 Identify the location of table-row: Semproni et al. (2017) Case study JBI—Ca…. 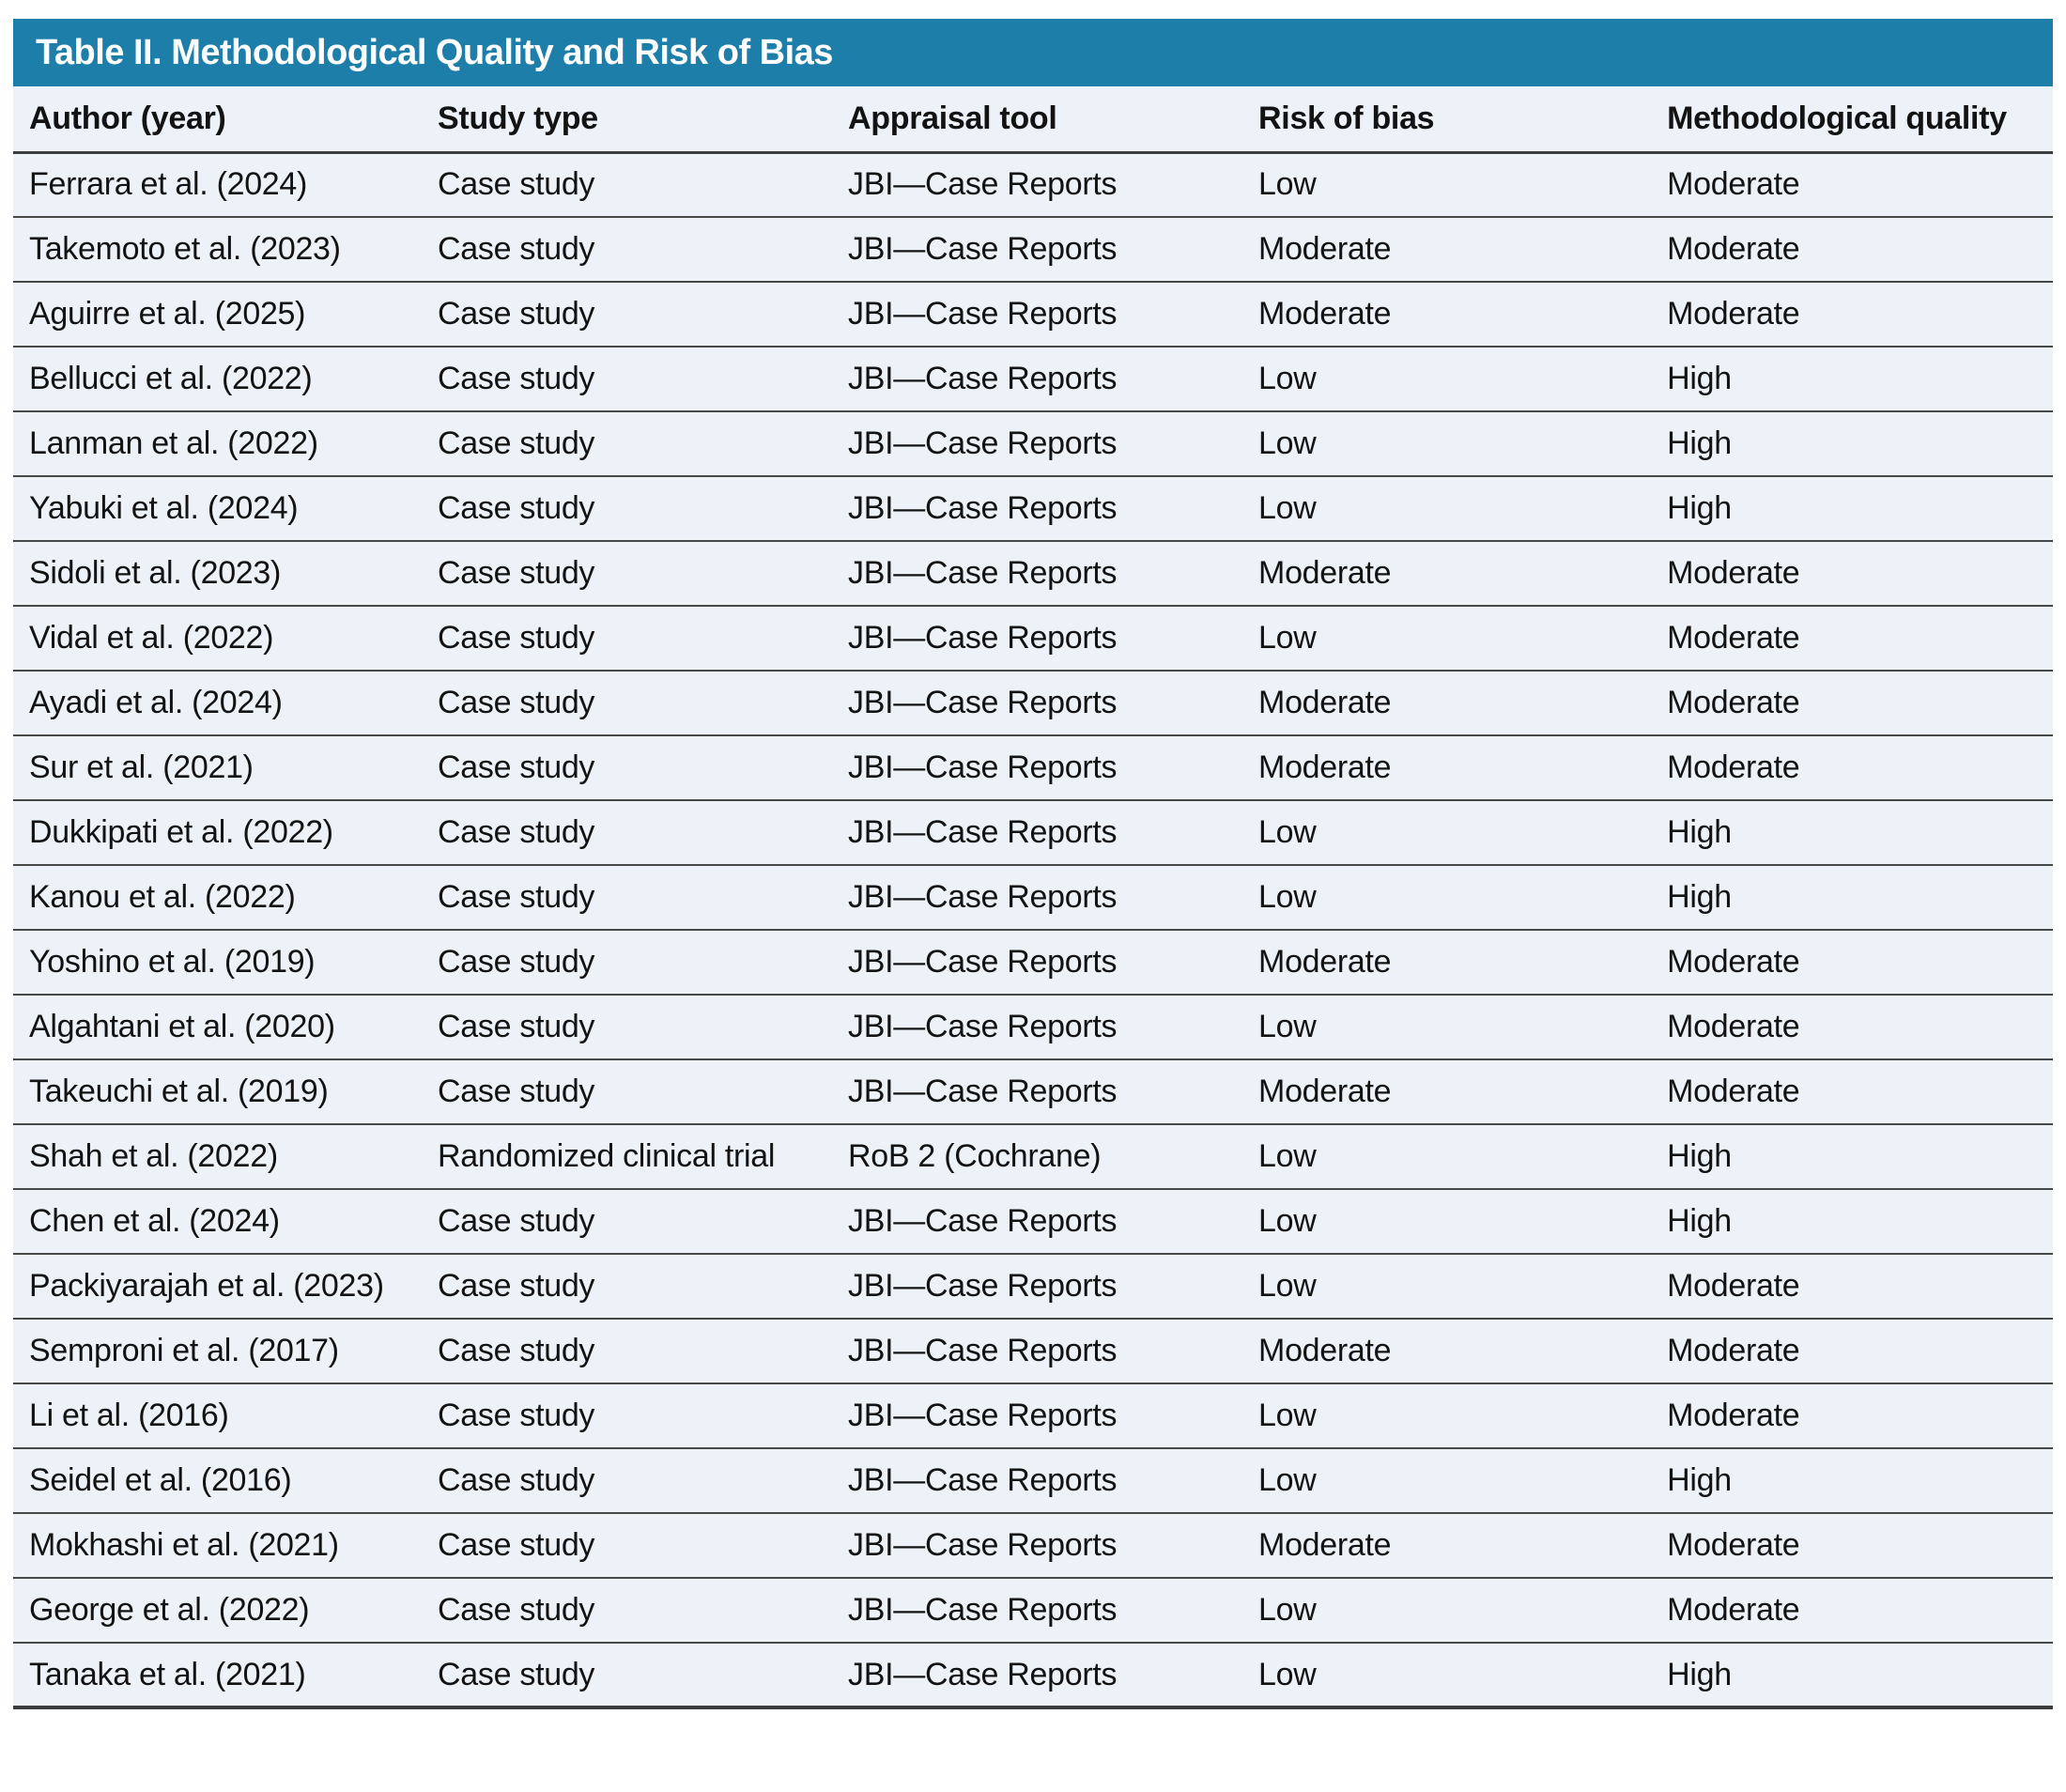
(1033, 1351).